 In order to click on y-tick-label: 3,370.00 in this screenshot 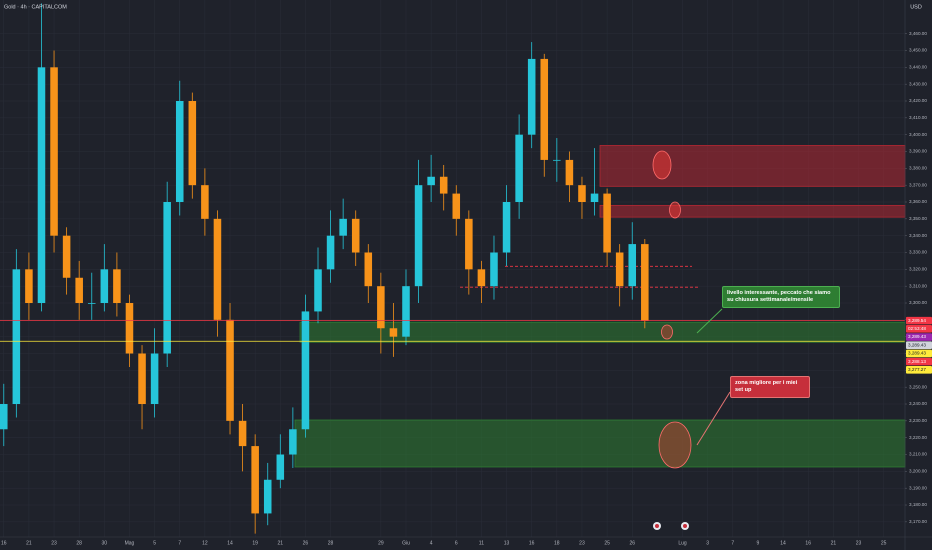, I will do `click(918, 184)`.